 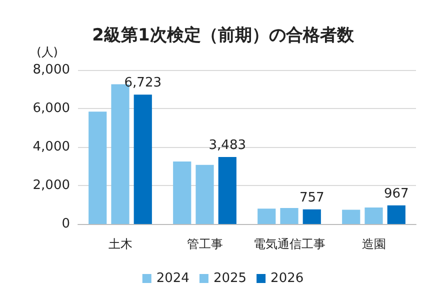 I want to click on y-axis-title: (人), so click(x=47, y=52).